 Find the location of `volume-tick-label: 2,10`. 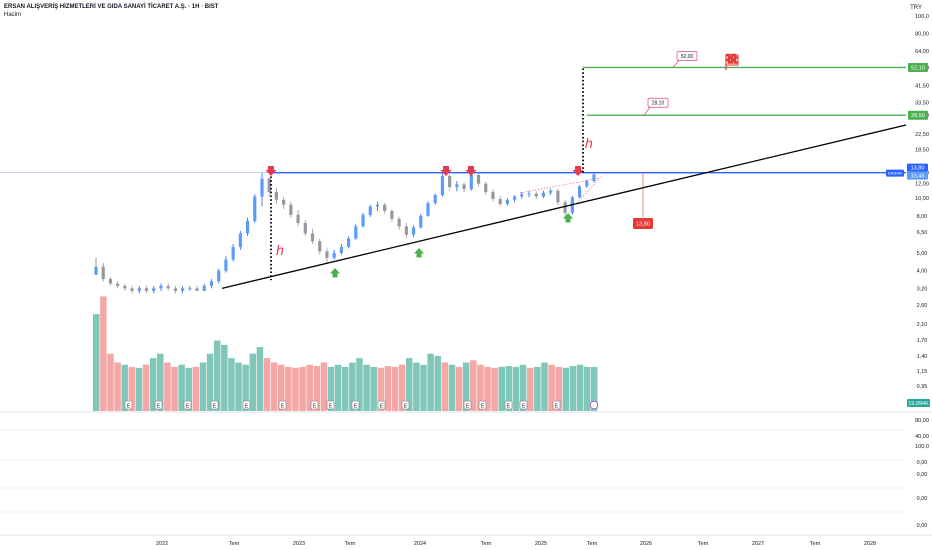

volume-tick-label: 2,10 is located at coordinates (922, 325).